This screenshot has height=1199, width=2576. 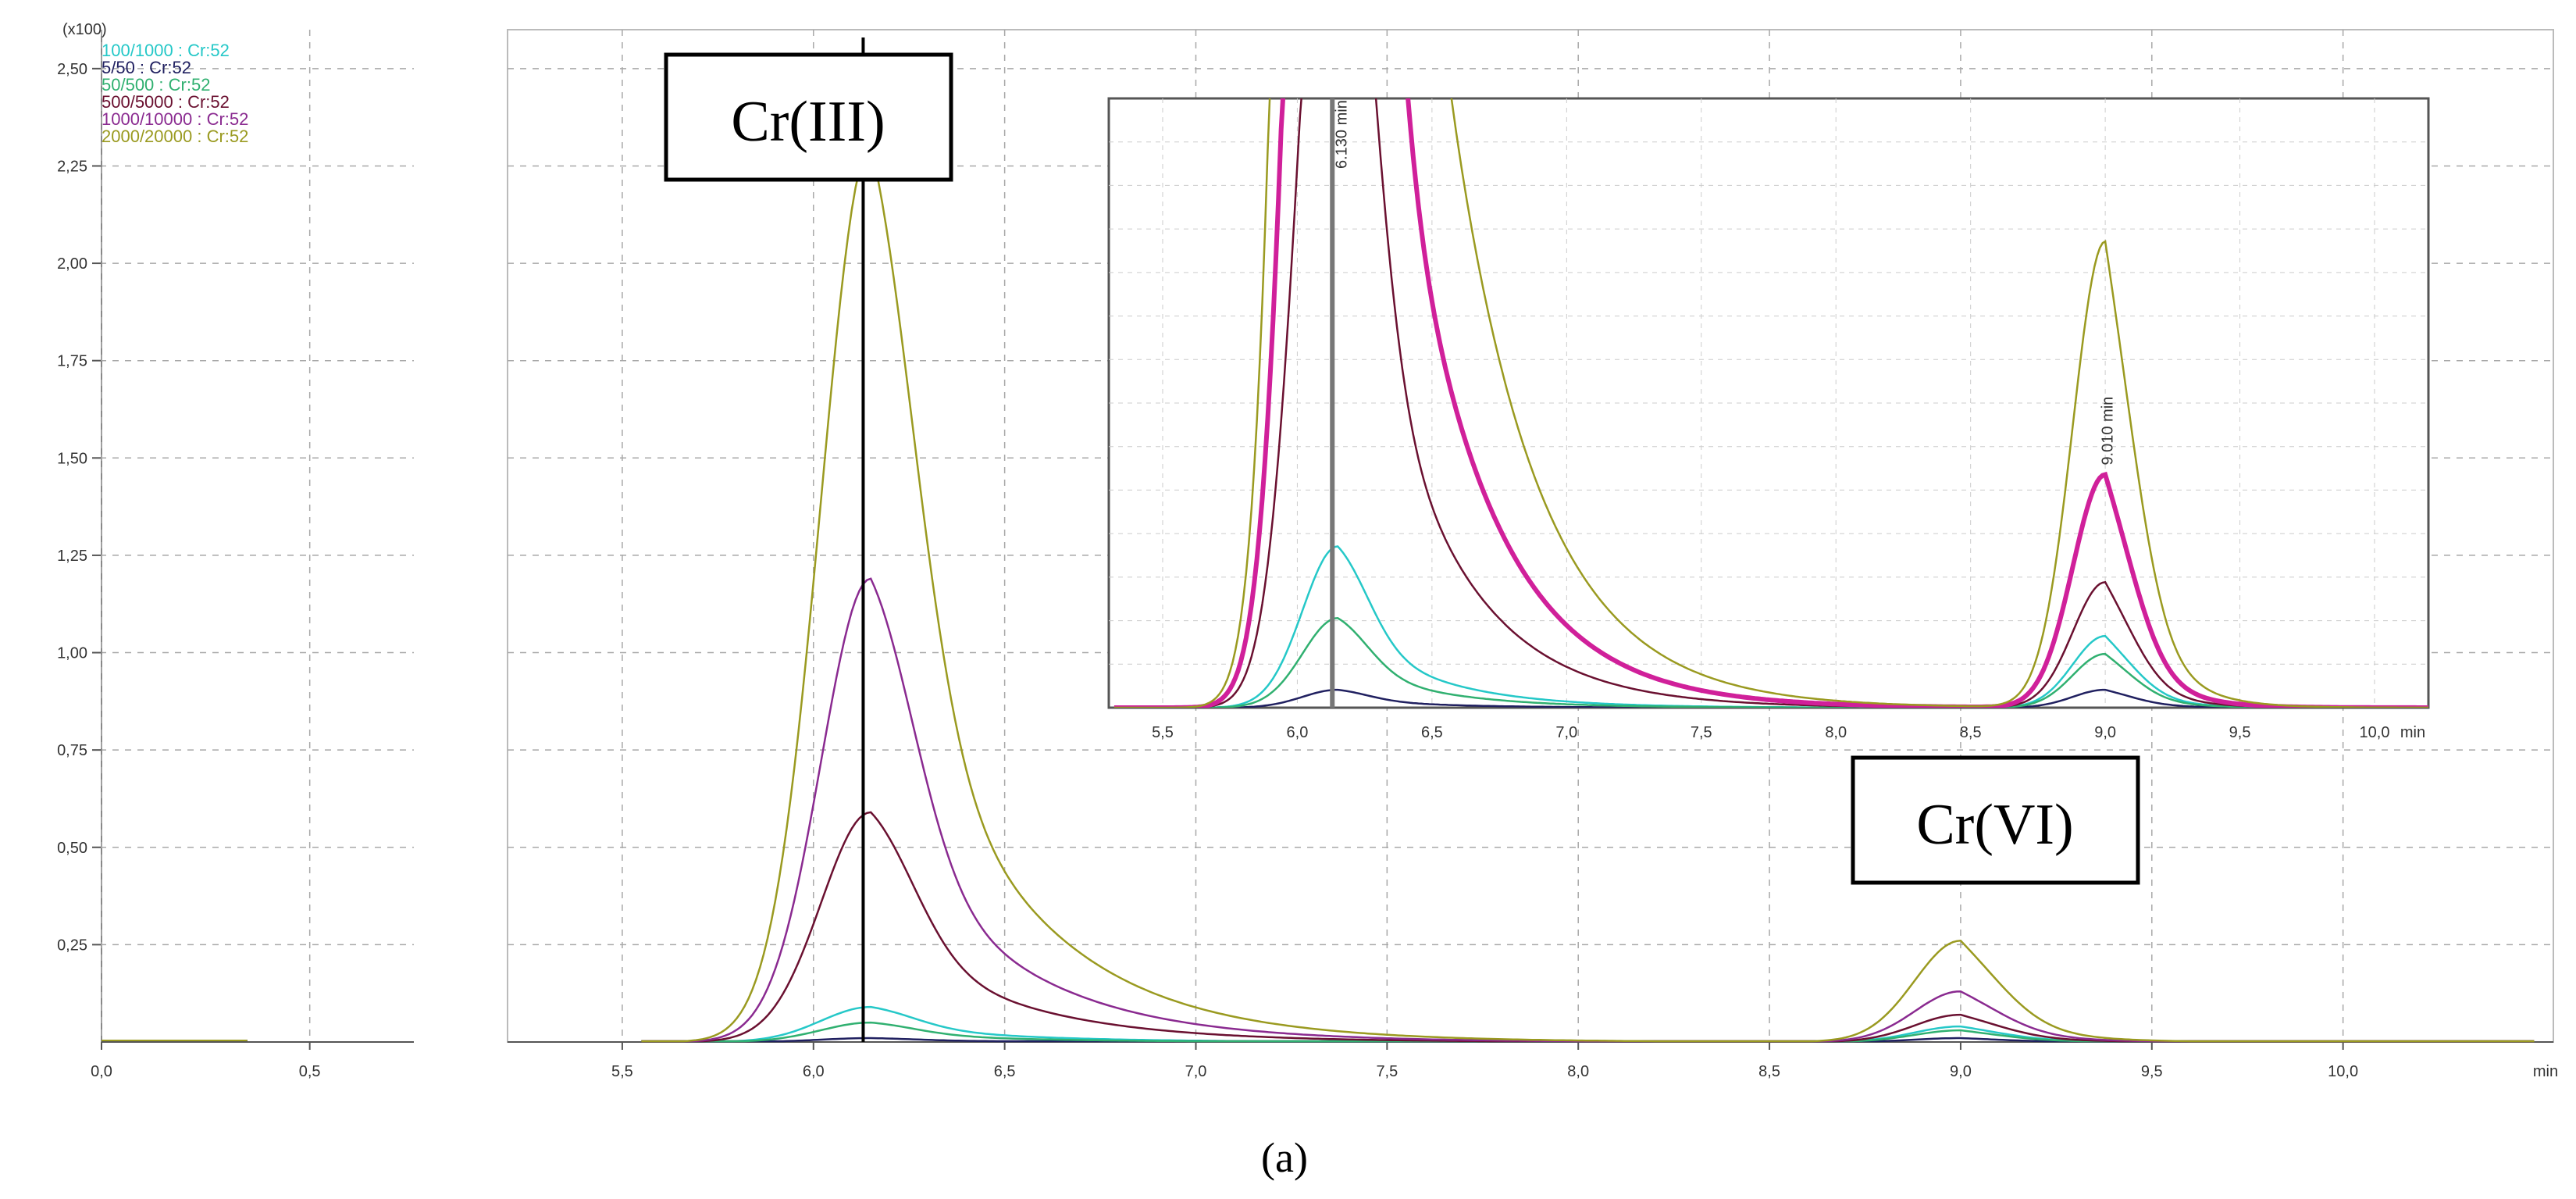 I want to click on legend-entry: 1000/10000 : Cr:52, so click(x=175, y=119).